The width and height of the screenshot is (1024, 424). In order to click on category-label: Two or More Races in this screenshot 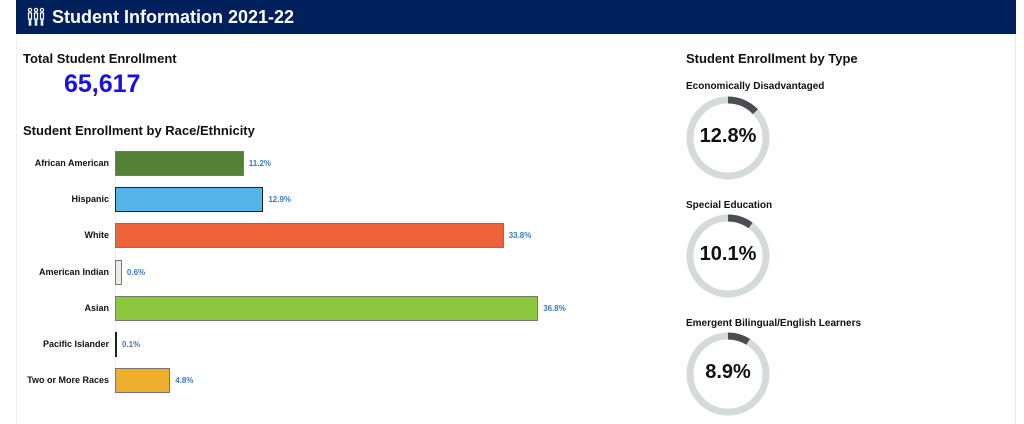, I will do `click(68, 380)`.